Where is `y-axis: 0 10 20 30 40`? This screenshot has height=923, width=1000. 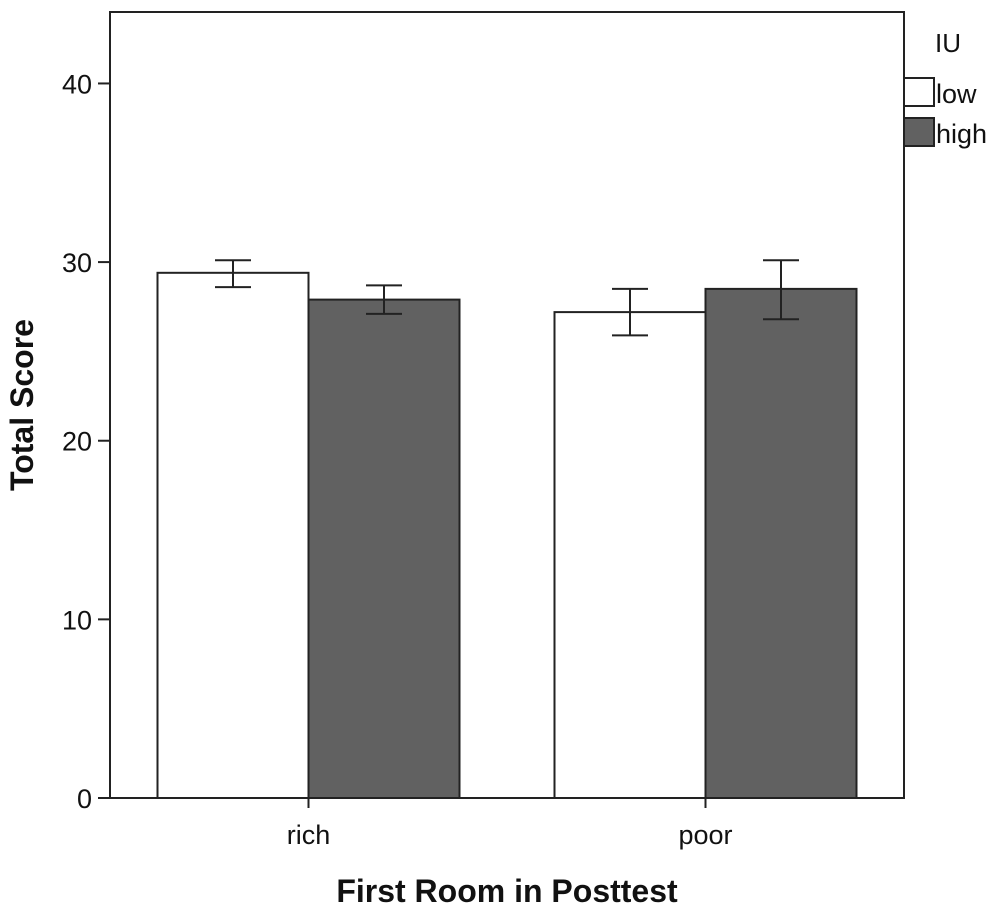
y-axis: 0 10 20 30 40 is located at coordinates (86, 441).